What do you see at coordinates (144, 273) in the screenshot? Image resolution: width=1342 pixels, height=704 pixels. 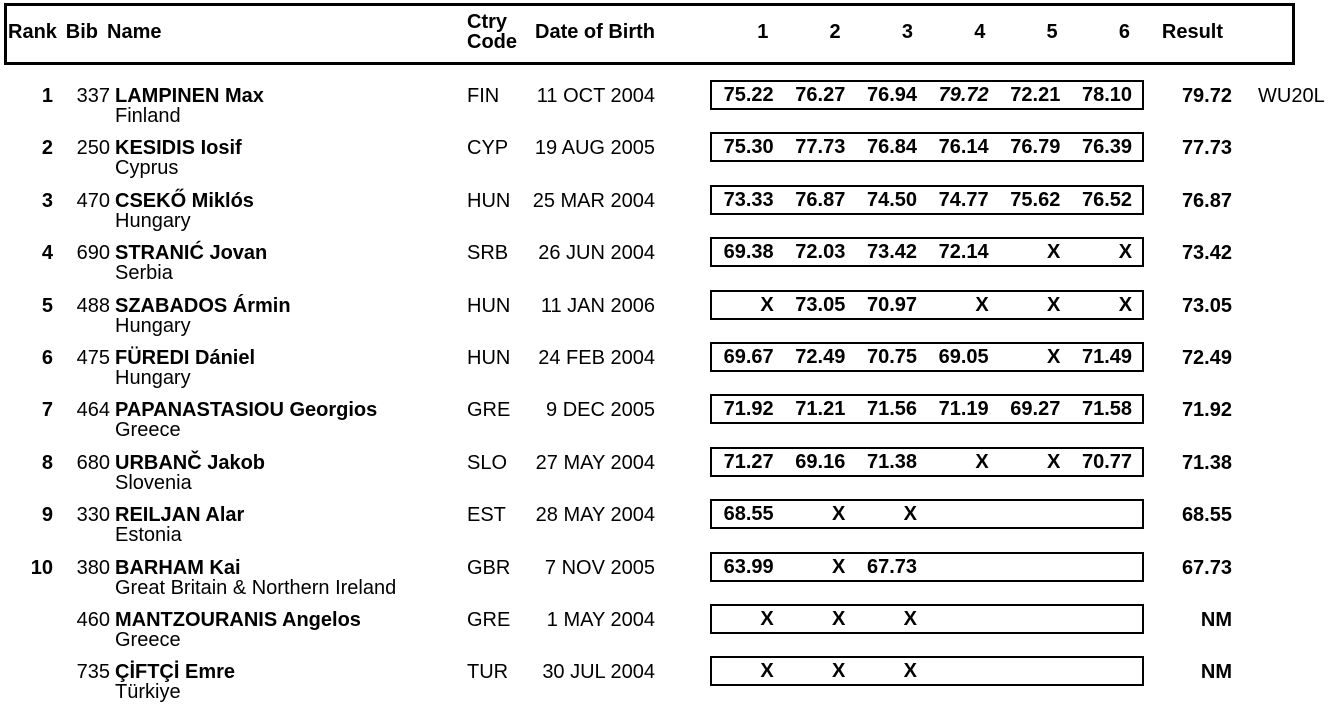 I see `country-name: Serbia` at bounding box center [144, 273].